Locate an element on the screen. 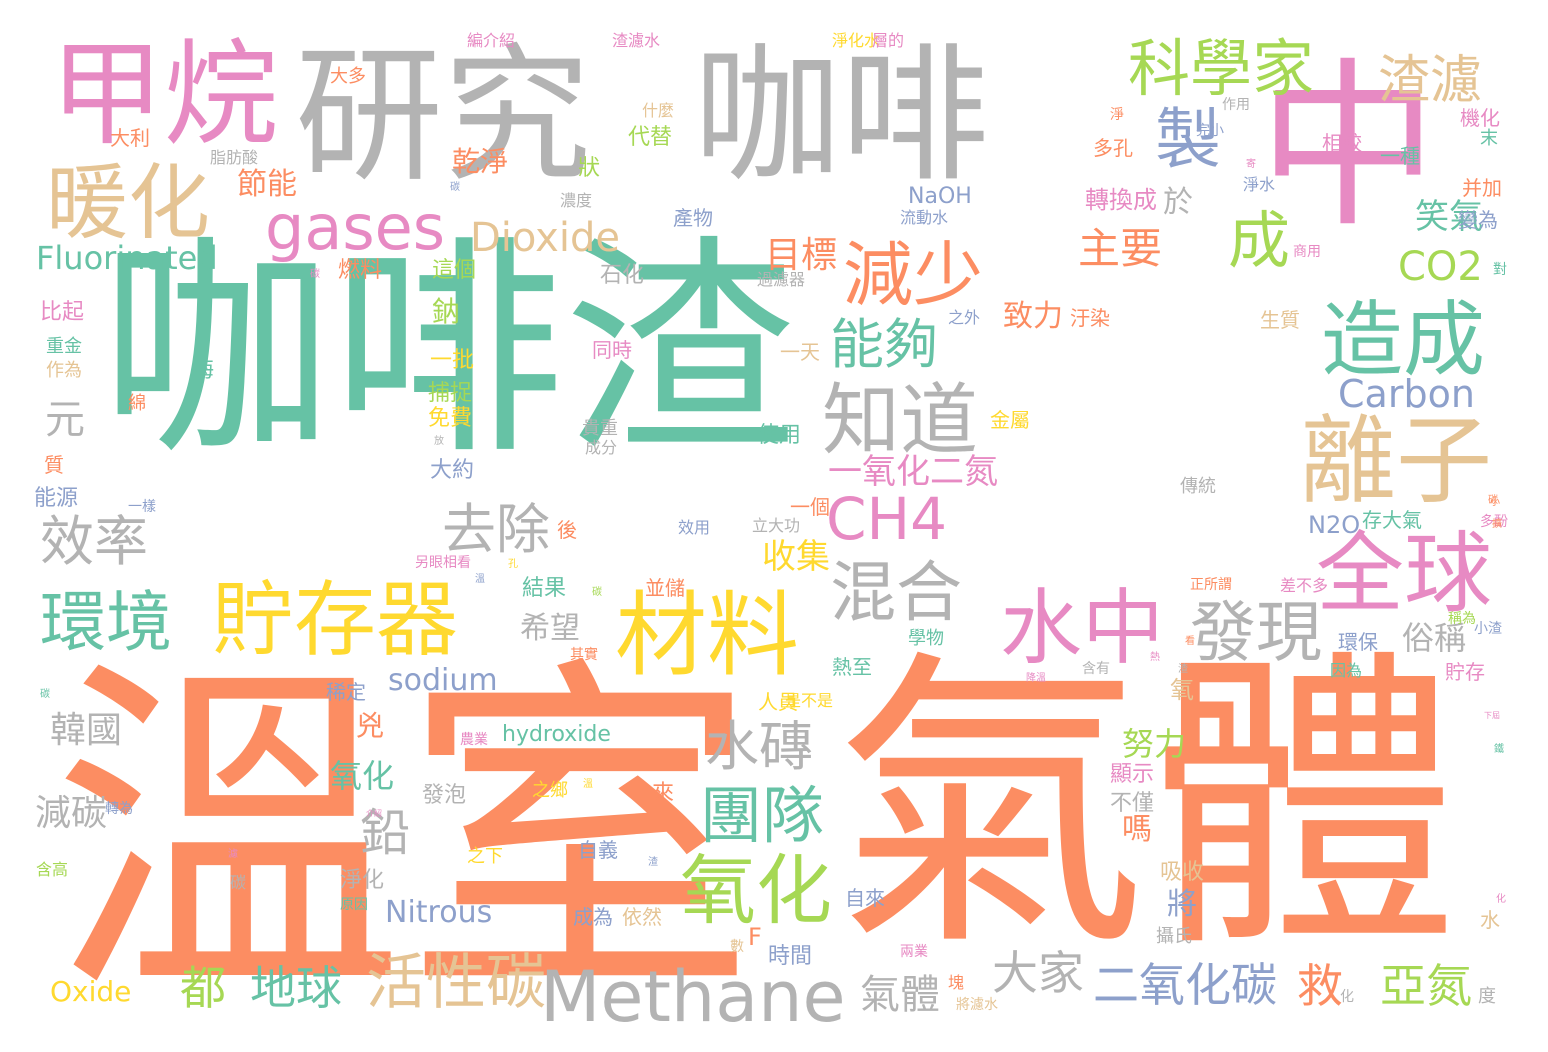  word-methane: Methane is located at coordinates (693, 997).